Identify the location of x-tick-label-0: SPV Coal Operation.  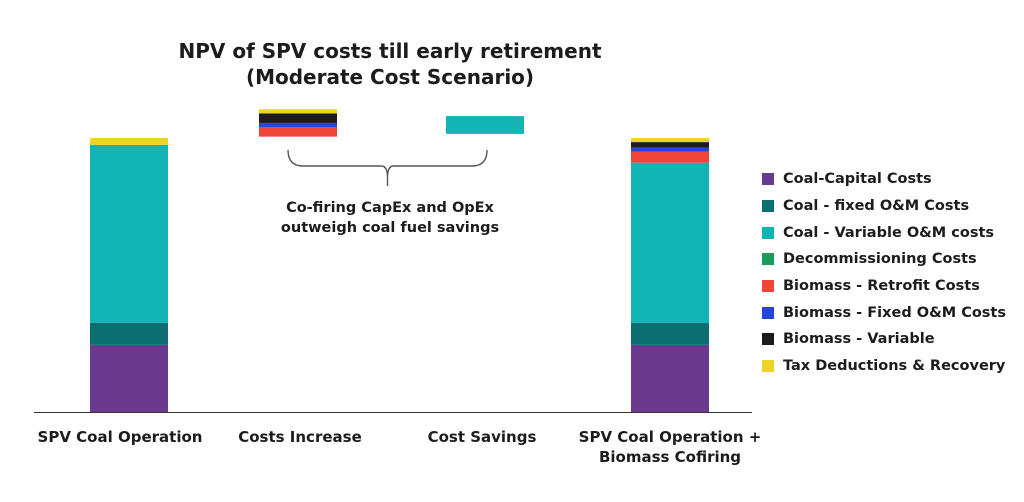
(120, 437).